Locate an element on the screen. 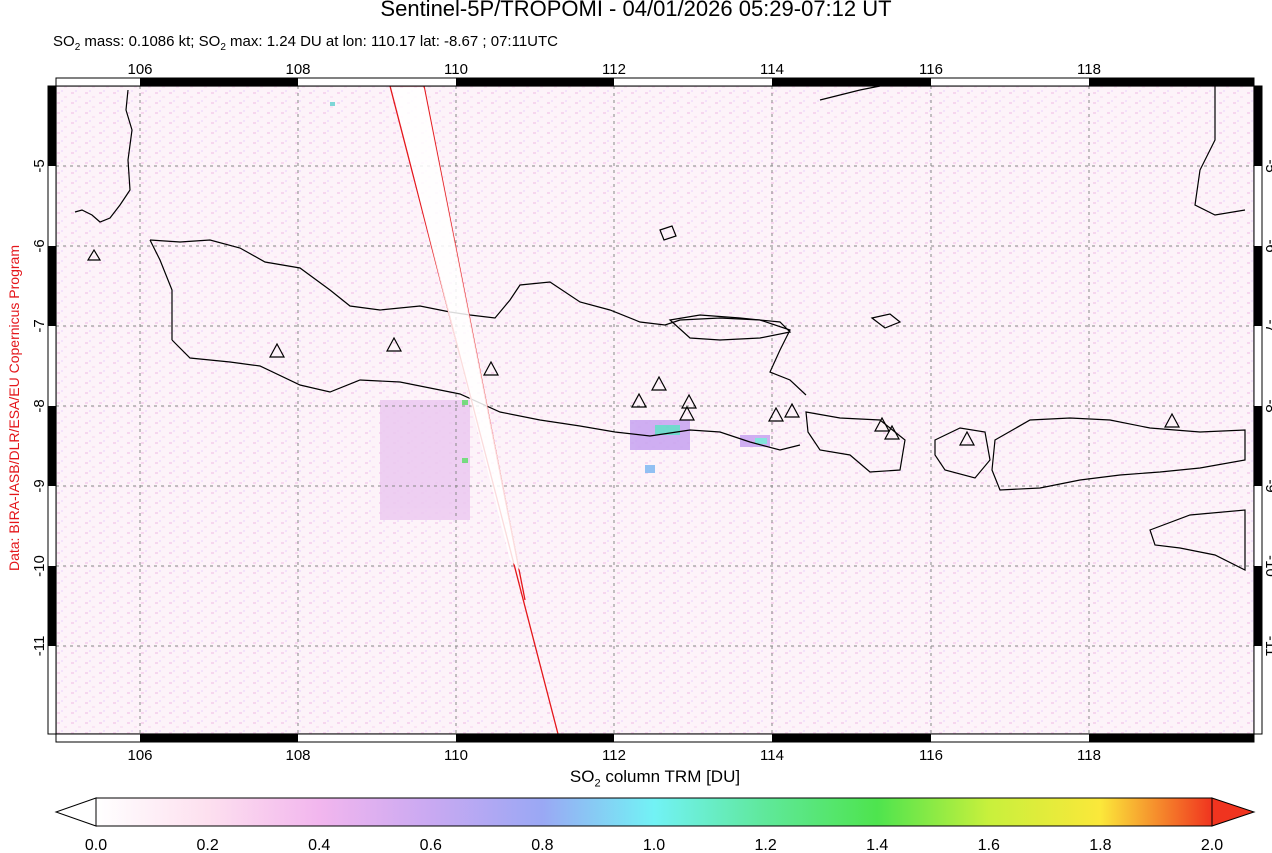 The width and height of the screenshot is (1272, 853). sumba-coast is located at coordinates (1197, 540).